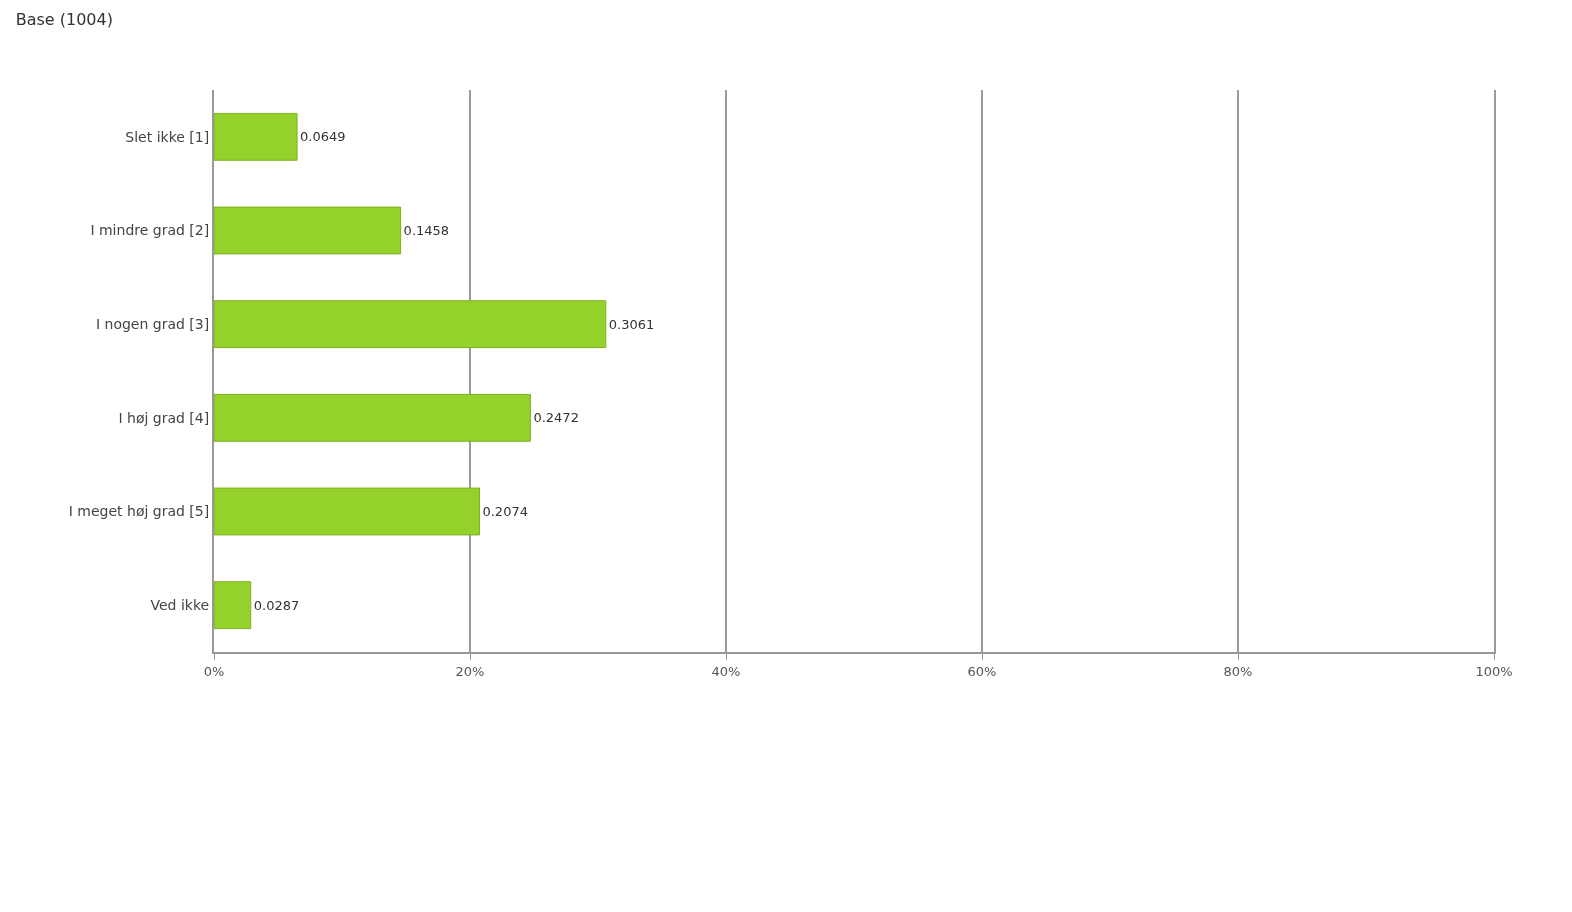 This screenshot has height=912, width=1572. What do you see at coordinates (556, 418) in the screenshot?
I see `data-label: 0.2472` at bounding box center [556, 418].